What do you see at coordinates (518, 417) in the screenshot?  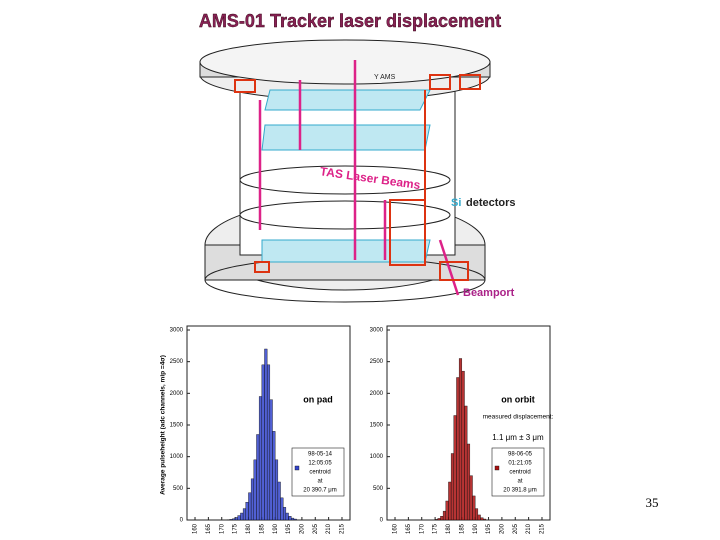 I see `note: measured displacement:` at bounding box center [518, 417].